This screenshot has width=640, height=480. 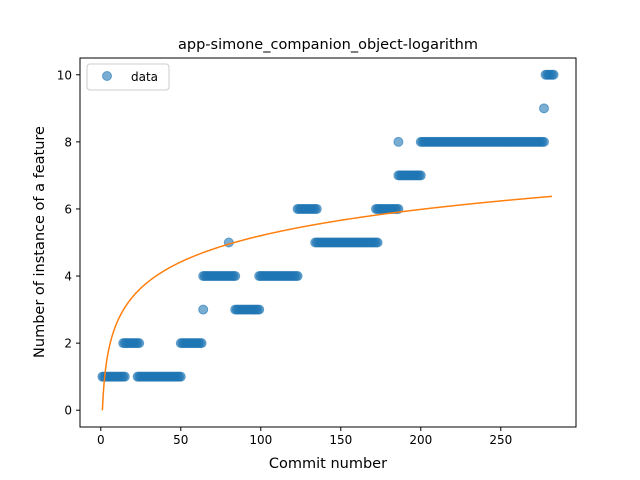 What do you see at coordinates (101, 440) in the screenshot?
I see `x-tick-label: 0` at bounding box center [101, 440].